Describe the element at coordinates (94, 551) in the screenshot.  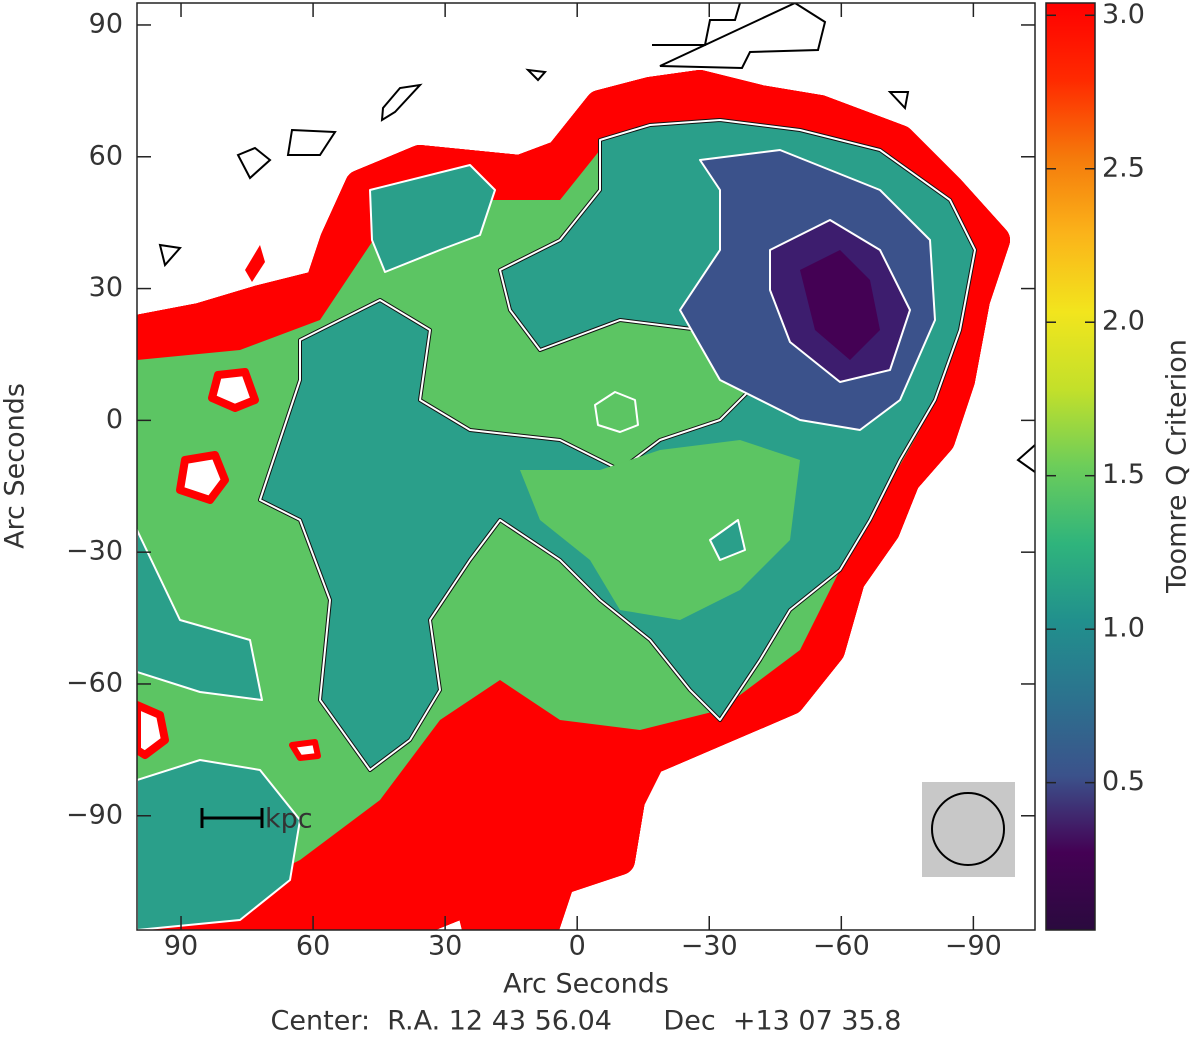
I see `y-tick-label: −30` at that location.